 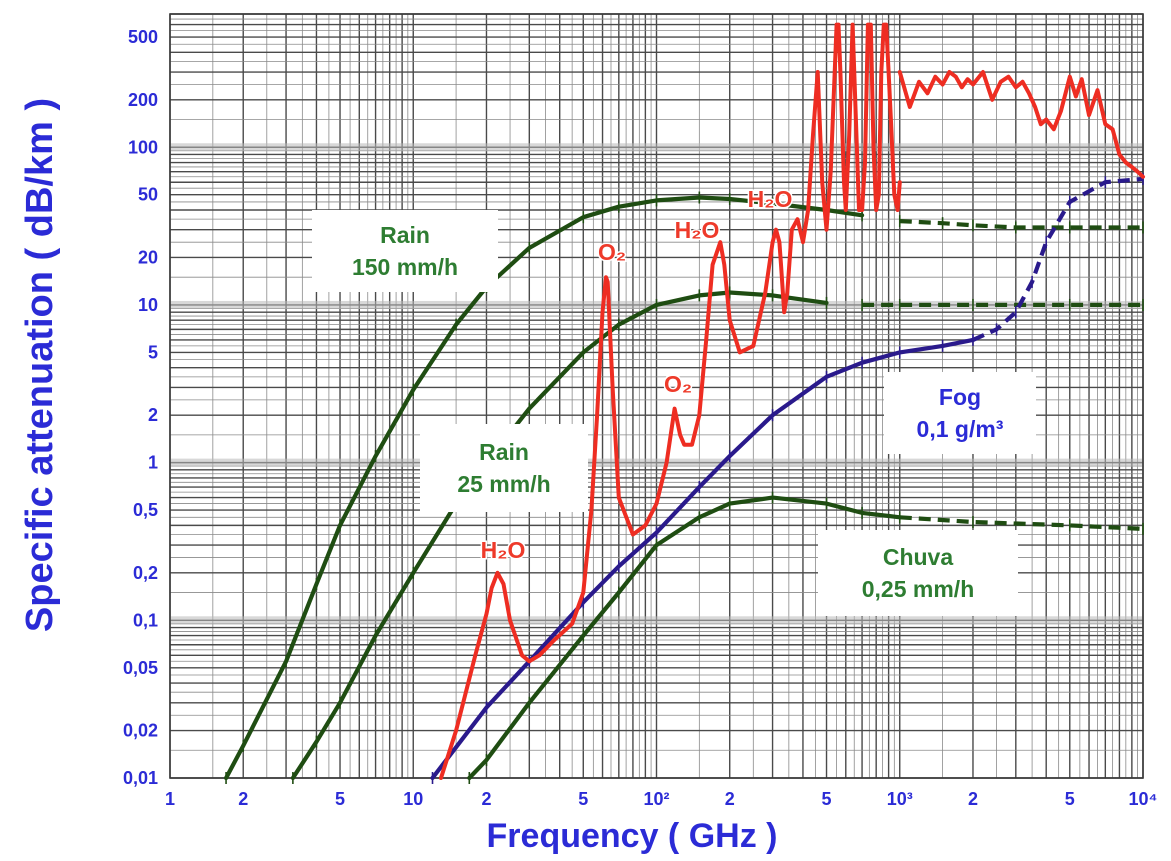 What do you see at coordinates (148, 195) in the screenshot?
I see `y-tick-label: 50` at bounding box center [148, 195].